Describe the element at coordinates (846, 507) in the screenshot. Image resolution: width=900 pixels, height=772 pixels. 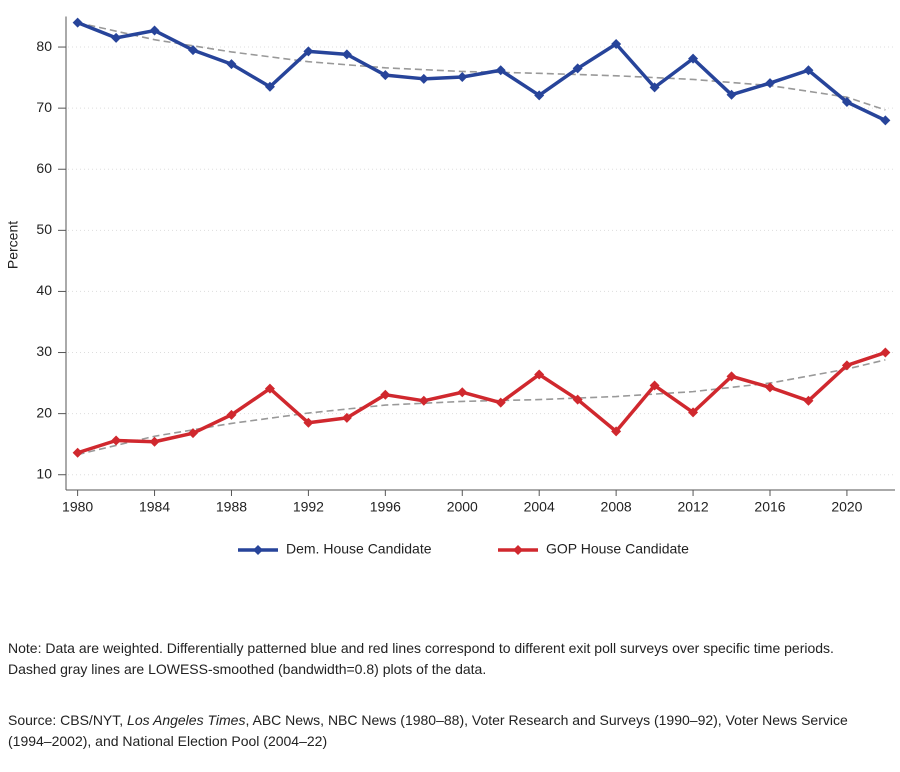
I see `x-tick-label: 2020` at that location.